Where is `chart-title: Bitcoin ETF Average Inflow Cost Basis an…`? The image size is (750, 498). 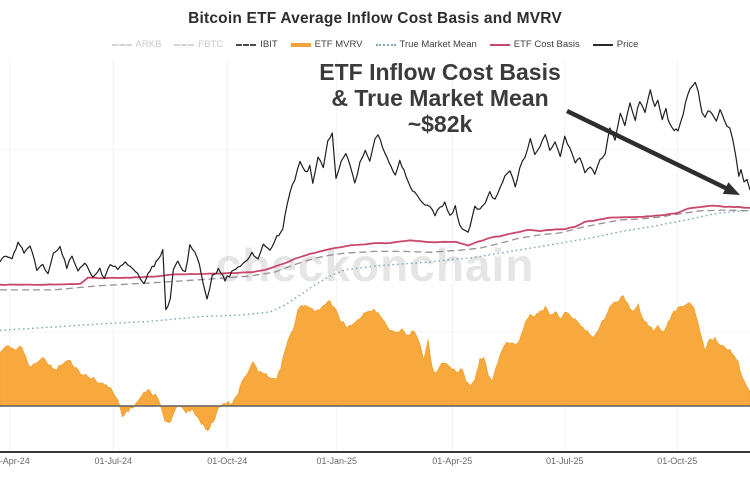
chart-title: Bitcoin ETF Average Inflow Cost Basis an… is located at coordinates (375, 18).